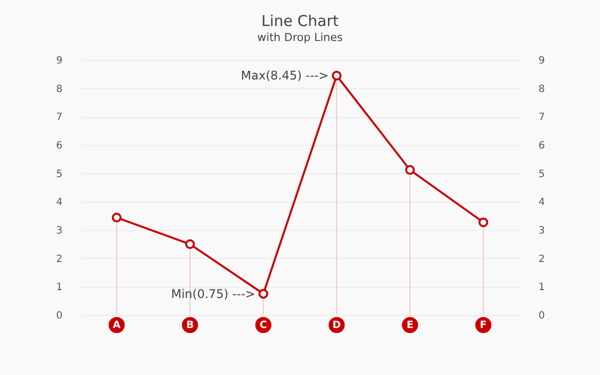 This screenshot has width=600, height=375. I want to click on x-tick-label: D, so click(336, 325).